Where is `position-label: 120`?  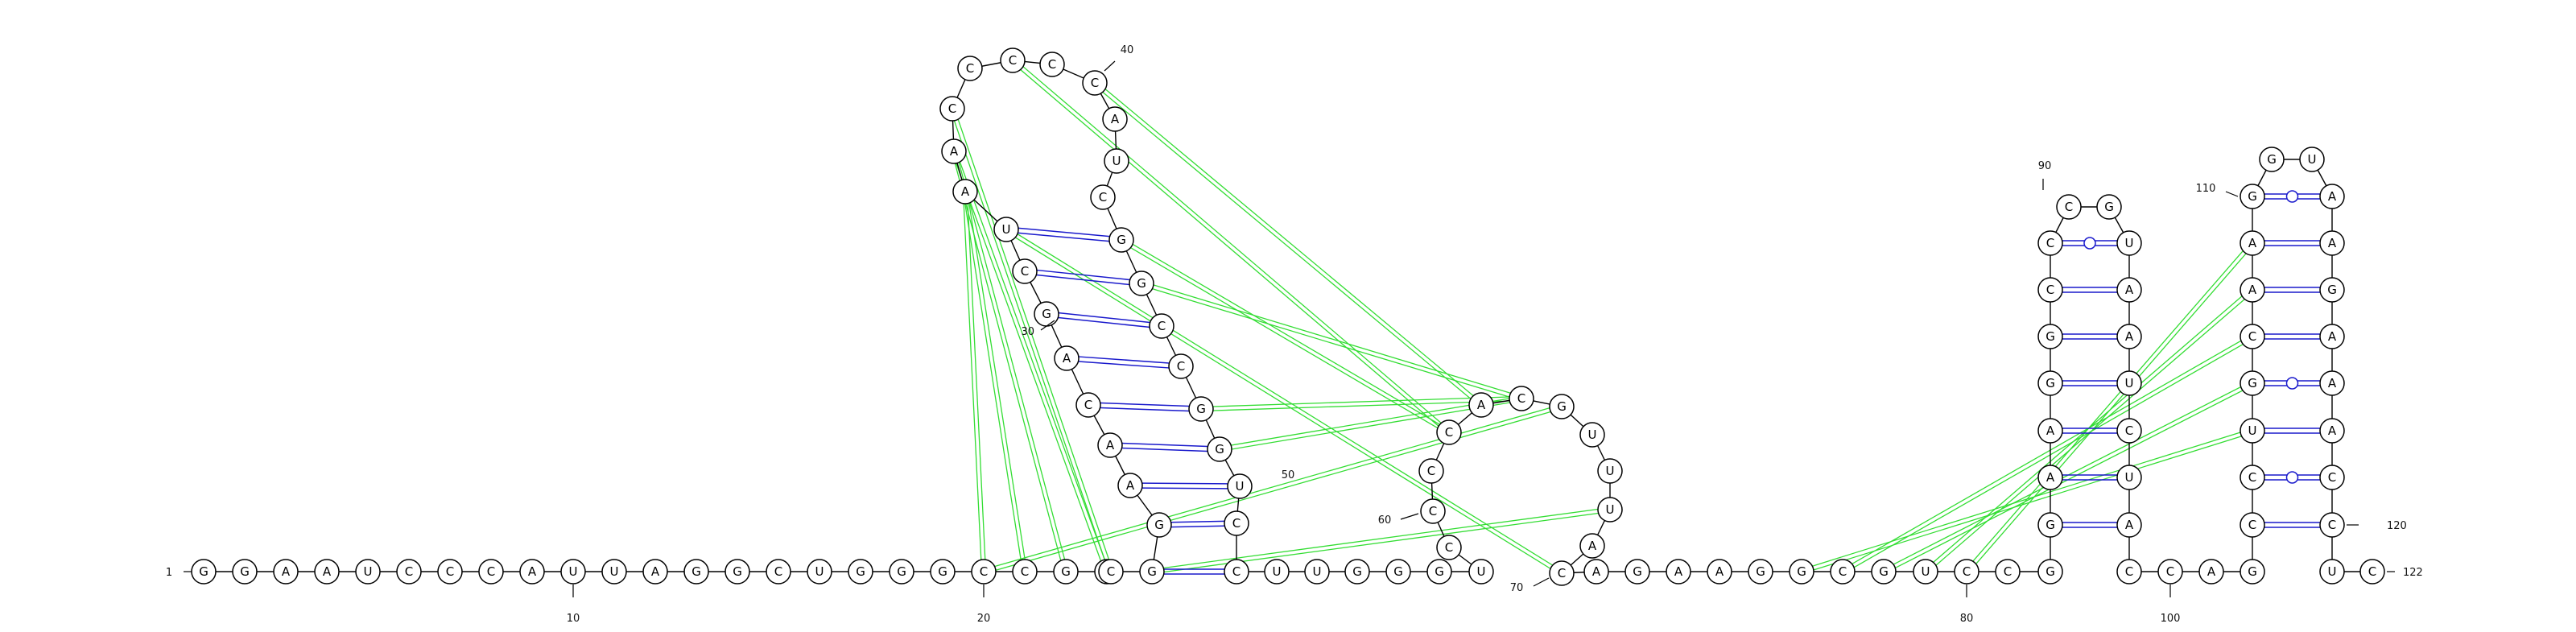 position-label: 120 is located at coordinates (2397, 526).